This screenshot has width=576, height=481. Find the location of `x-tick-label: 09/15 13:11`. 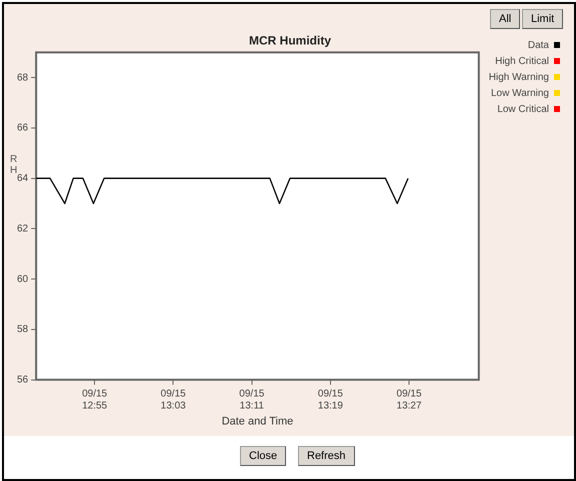

x-tick-label: 09/15 13:11 is located at coordinates (252, 400).